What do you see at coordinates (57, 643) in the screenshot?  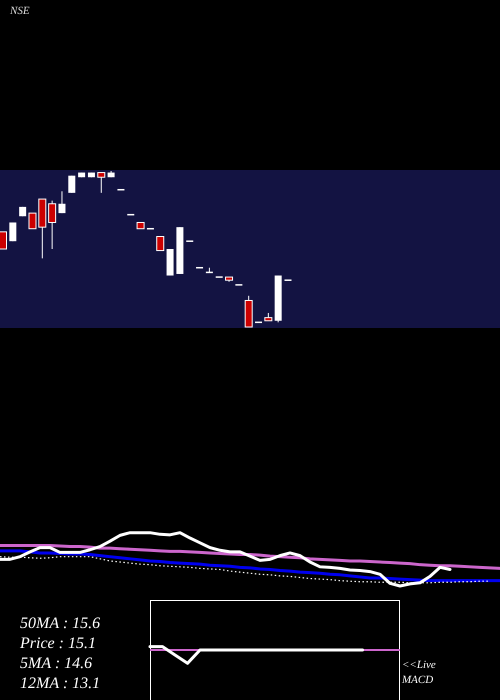 I see `text: Price : 15.1` at bounding box center [57, 643].